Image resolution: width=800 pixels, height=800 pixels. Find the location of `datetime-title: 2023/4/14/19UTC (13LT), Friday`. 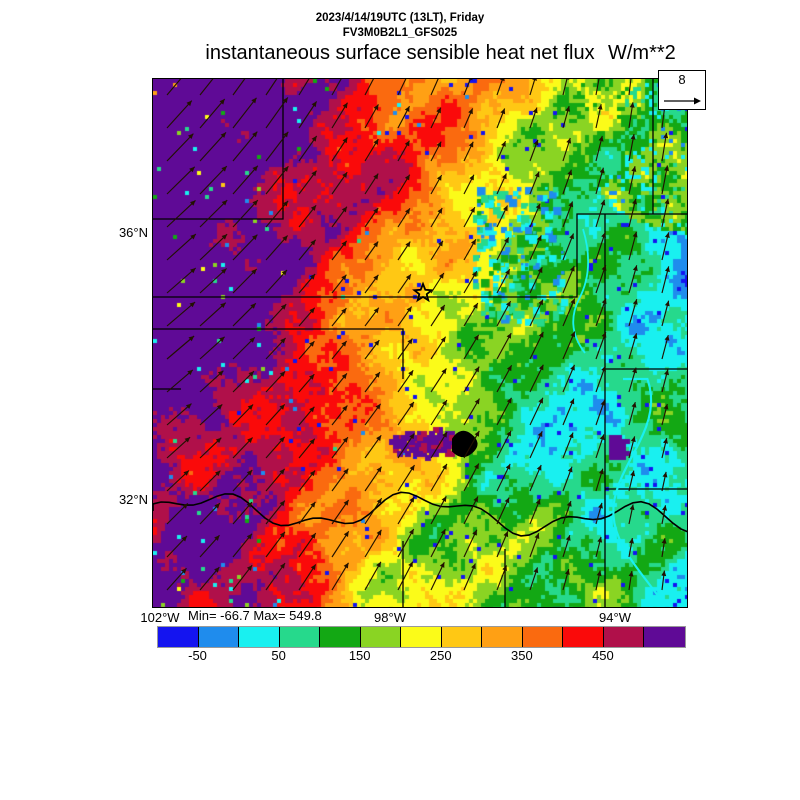

datetime-title: 2023/4/14/19UTC (13LT), Friday is located at coordinates (400, 18).